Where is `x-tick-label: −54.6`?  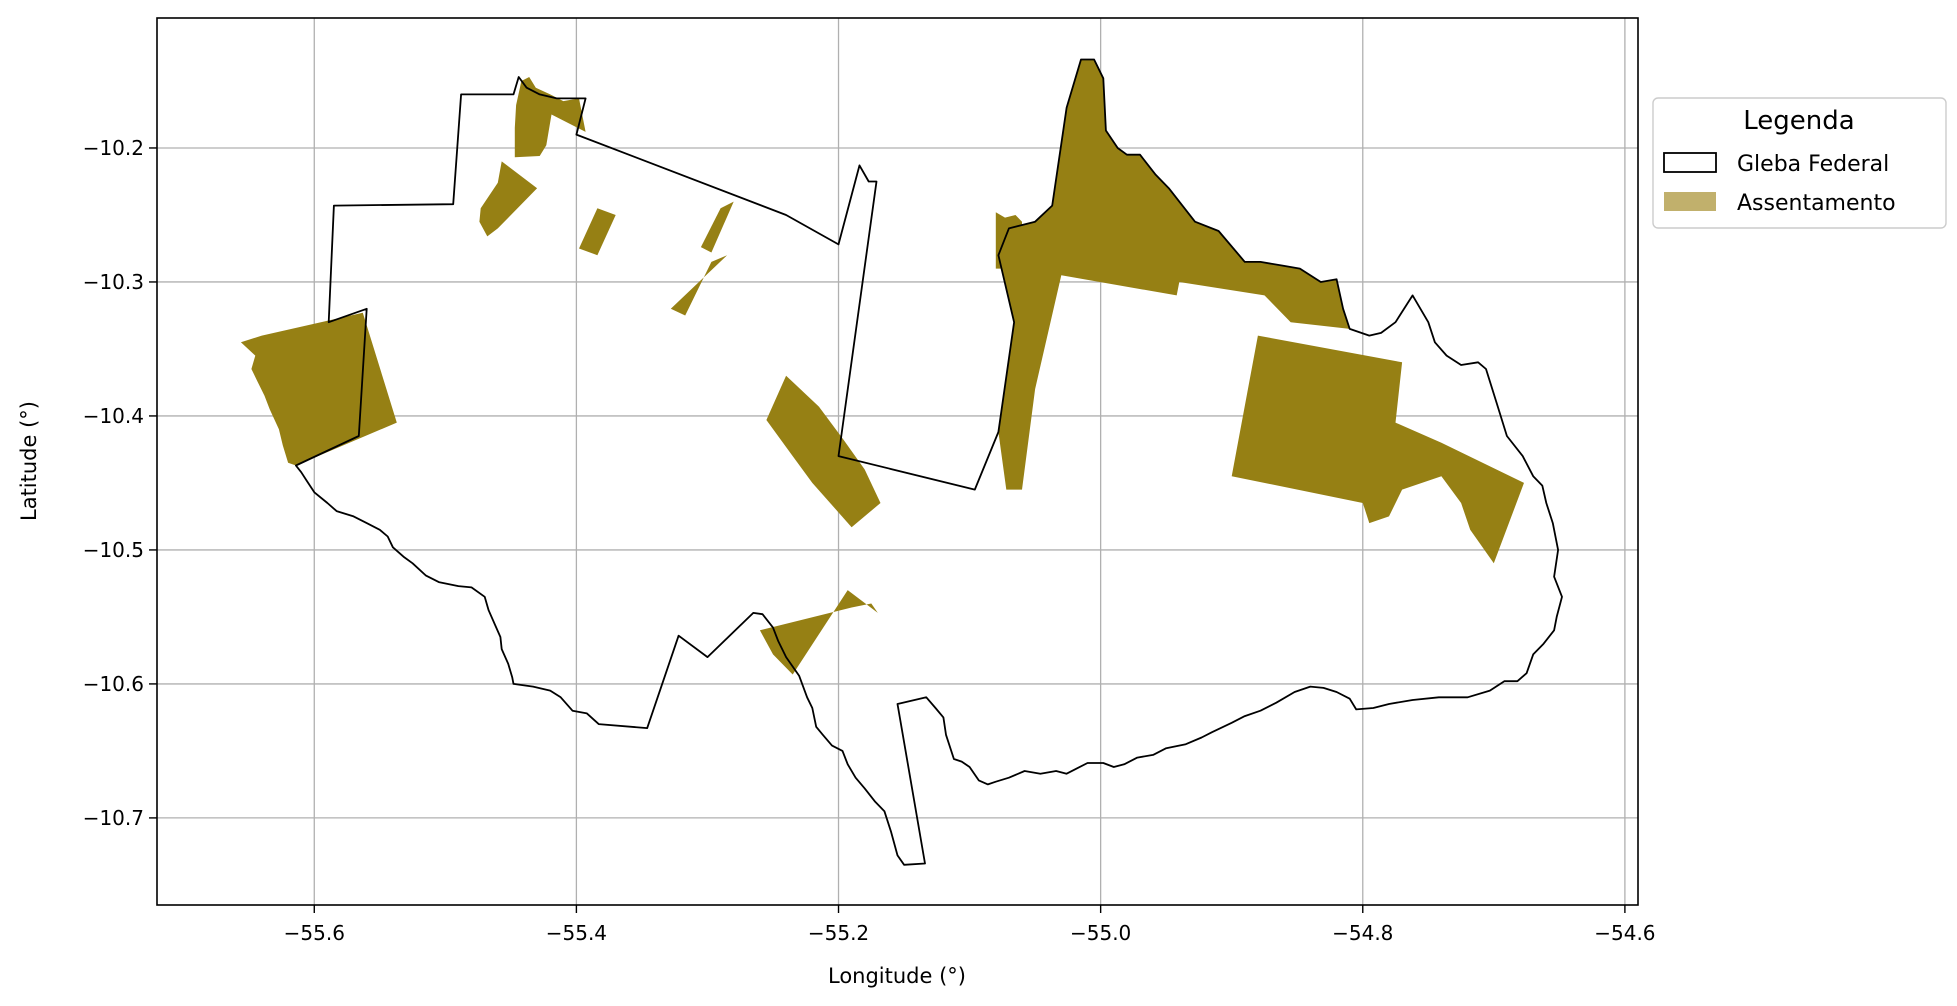 x-tick-label: −54.6 is located at coordinates (1624, 933).